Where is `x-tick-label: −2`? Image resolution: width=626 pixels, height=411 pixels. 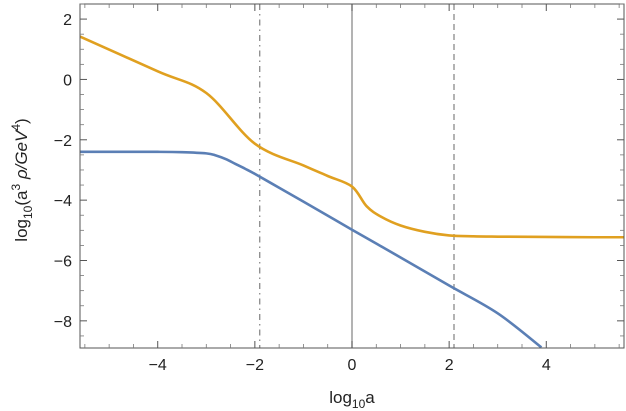
x-tick-label: −2 is located at coordinates (255, 365).